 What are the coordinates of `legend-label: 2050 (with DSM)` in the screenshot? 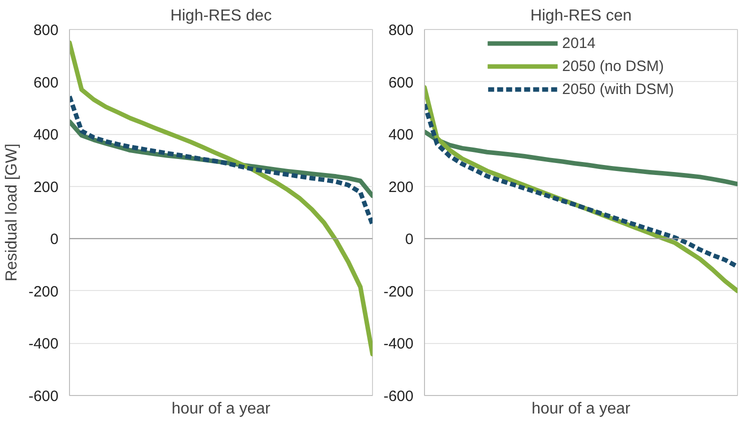 It's located at (618, 89).